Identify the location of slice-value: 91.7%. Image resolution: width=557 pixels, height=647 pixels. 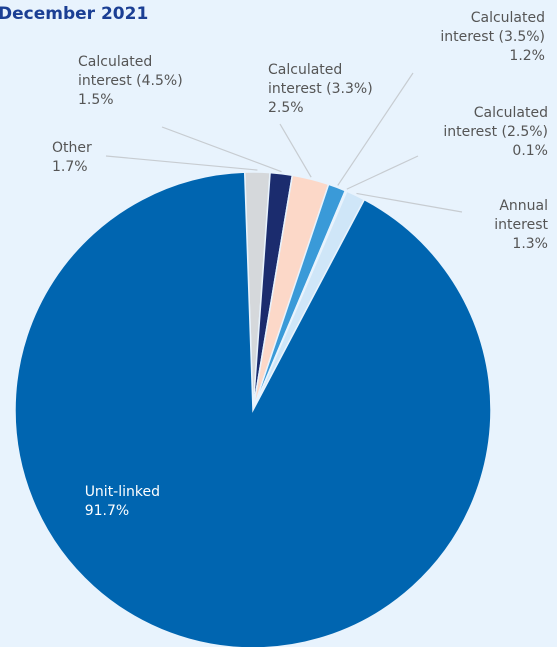
(107, 511).